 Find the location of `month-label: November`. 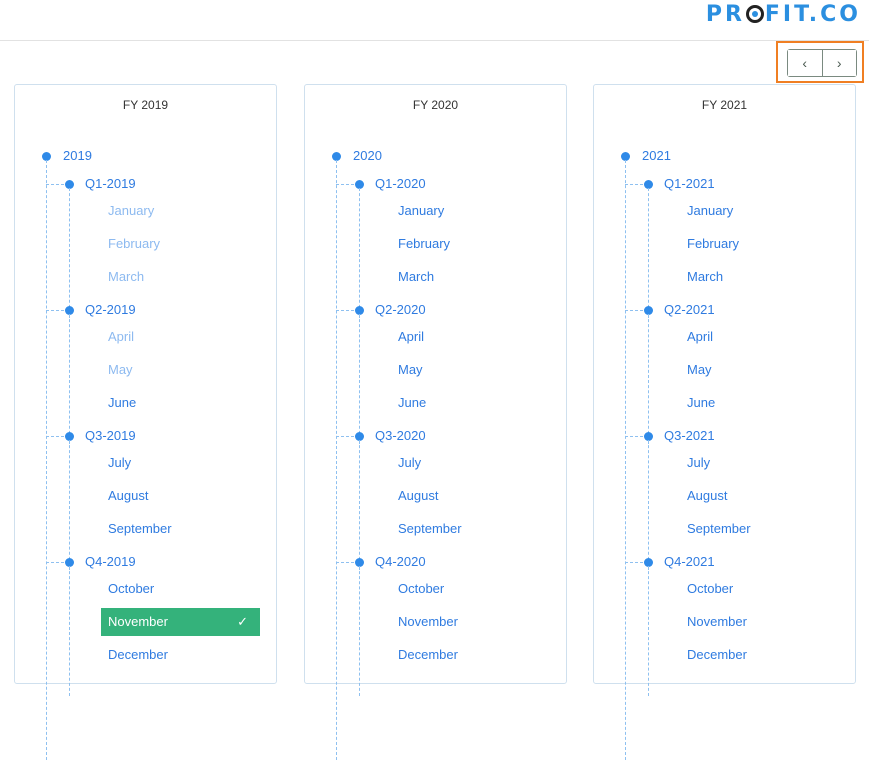

month-label: November is located at coordinates (138, 621).